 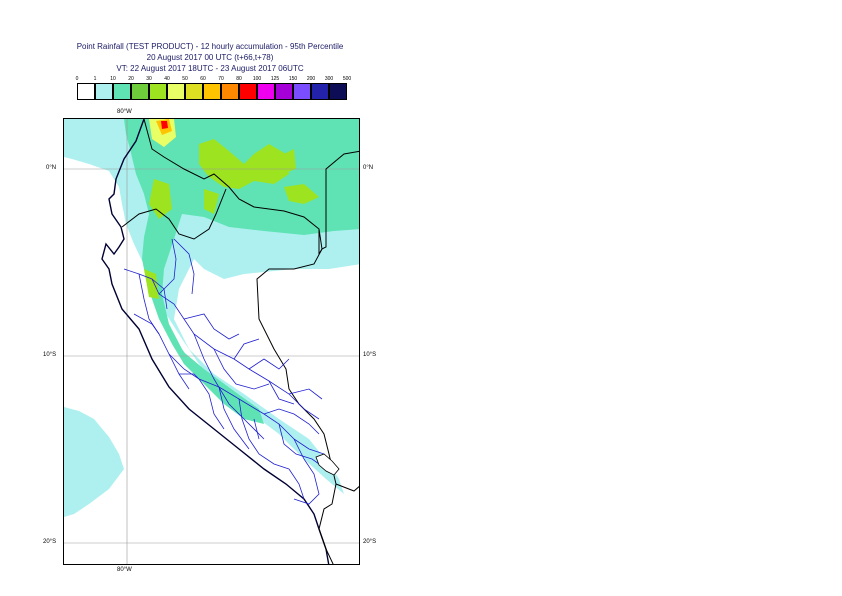 What do you see at coordinates (51, 168) in the screenshot?
I see `lat-label-left-0: 0°N` at bounding box center [51, 168].